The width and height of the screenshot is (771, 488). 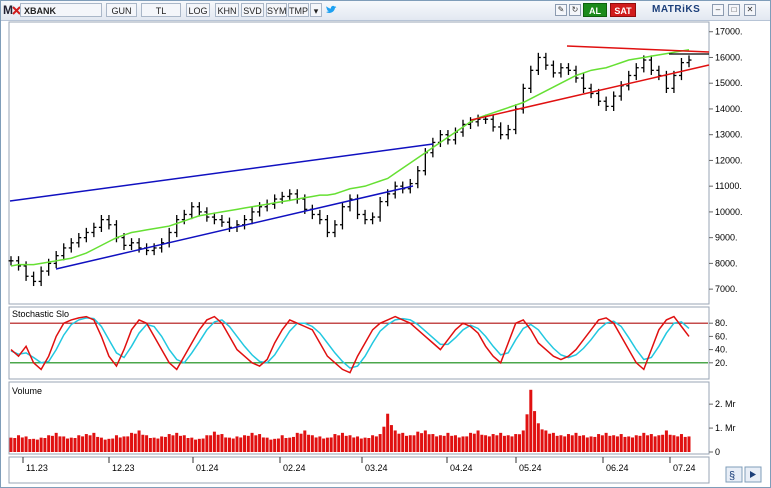 I want to click on brand-logo: MATRiKS, so click(x=676, y=9).